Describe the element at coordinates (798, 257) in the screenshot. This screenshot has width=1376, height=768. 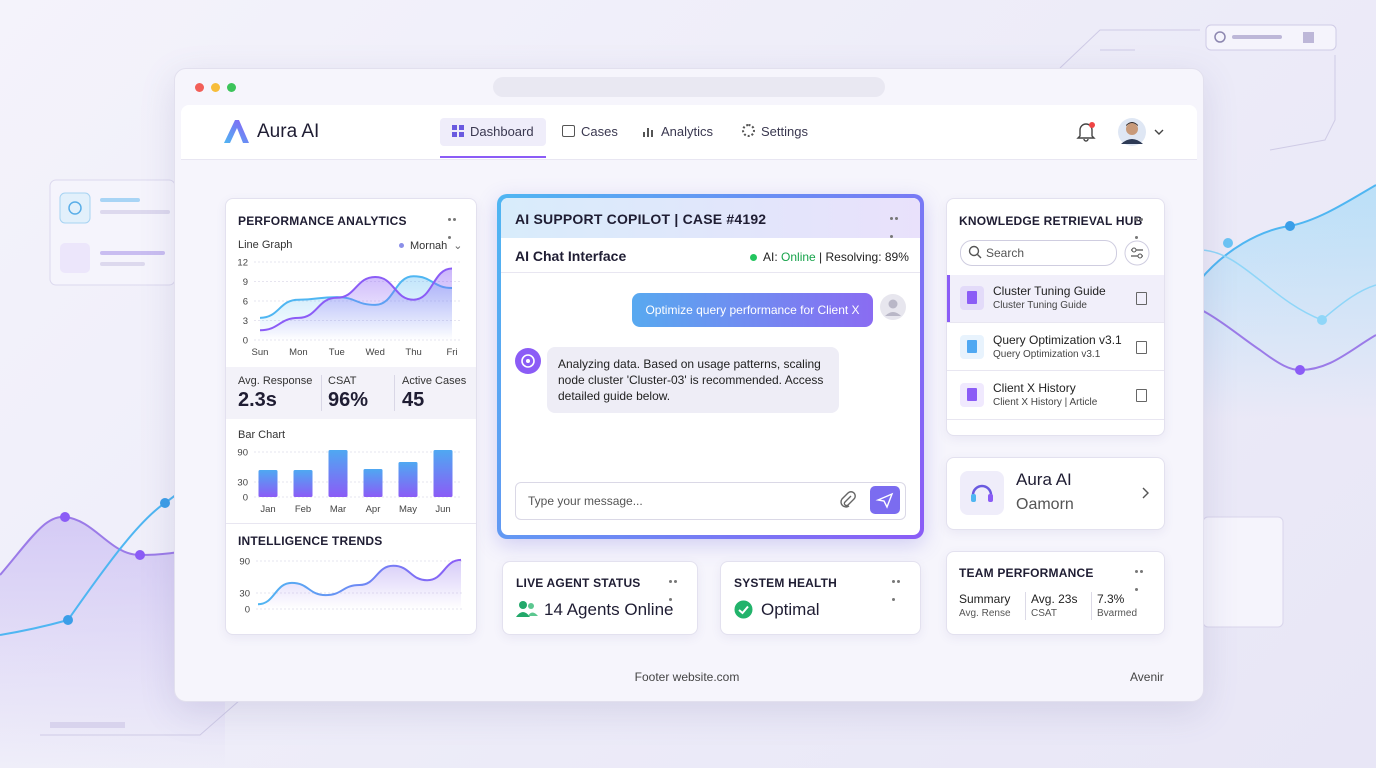
I see `status-online: Online` at that location.